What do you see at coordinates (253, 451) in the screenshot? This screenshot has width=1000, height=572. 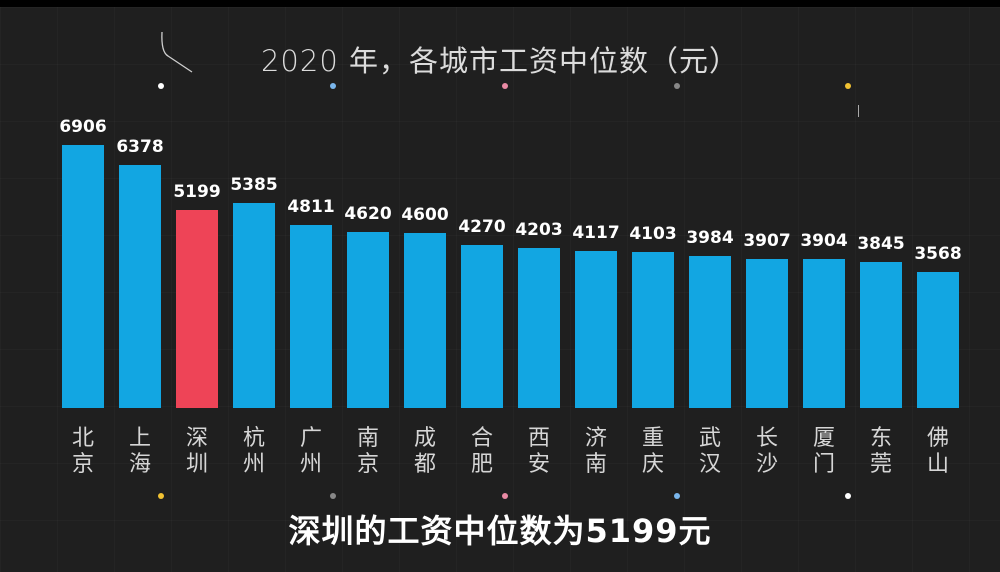 I see `category-label: 杭州` at bounding box center [253, 451].